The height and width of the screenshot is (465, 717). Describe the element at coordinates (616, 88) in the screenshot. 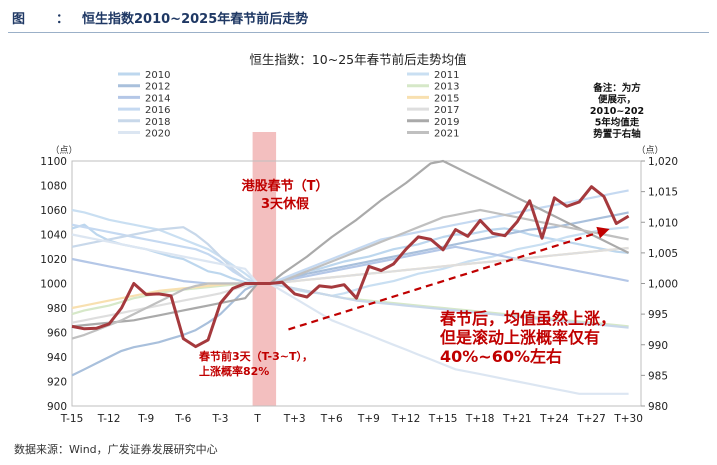

I see `note-line-1: 备注：为方` at that location.